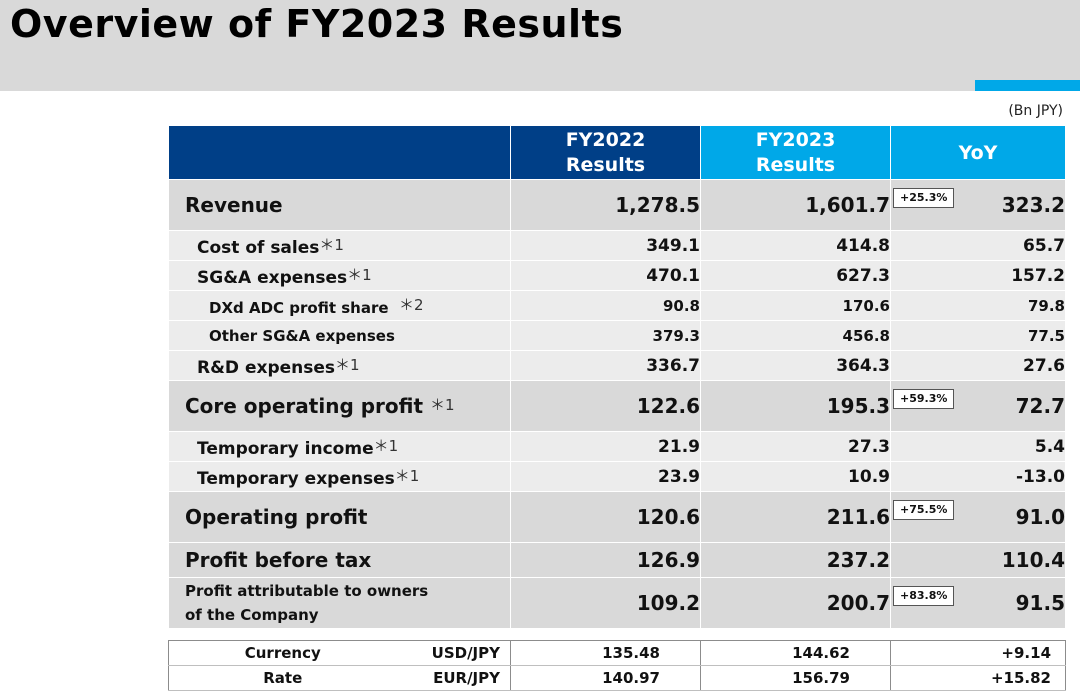 The height and width of the screenshot is (697, 1080). Describe the element at coordinates (302, 335) in the screenshot. I see `row-label-text: Other SG&A expenses` at that location.